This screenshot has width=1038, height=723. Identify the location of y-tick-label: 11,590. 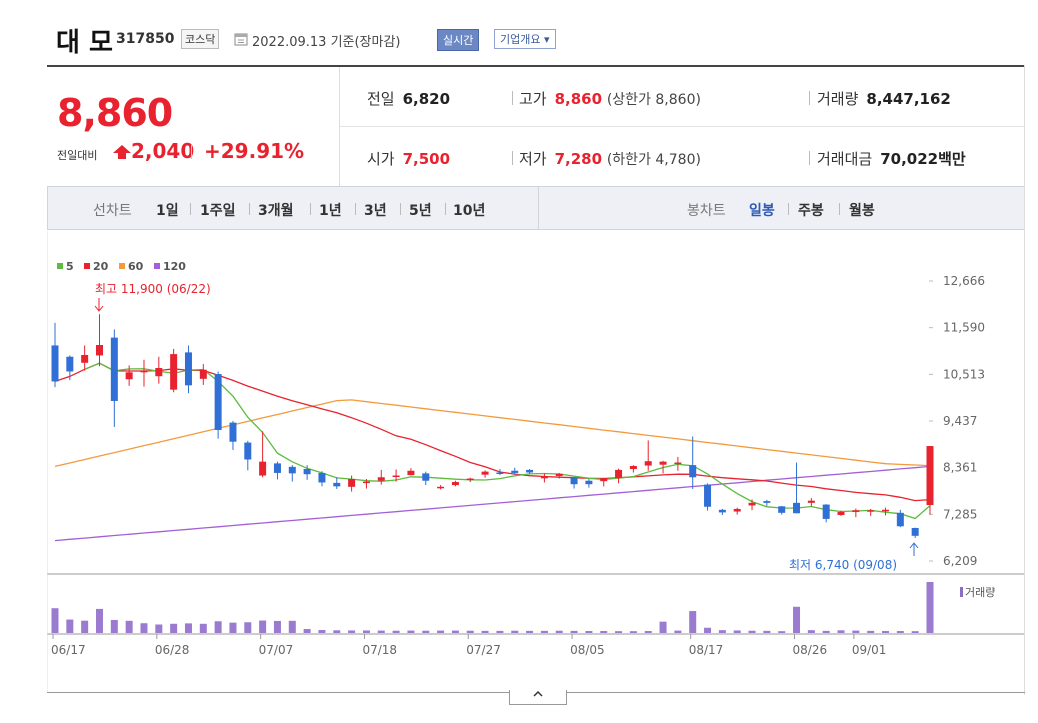
(964, 328).